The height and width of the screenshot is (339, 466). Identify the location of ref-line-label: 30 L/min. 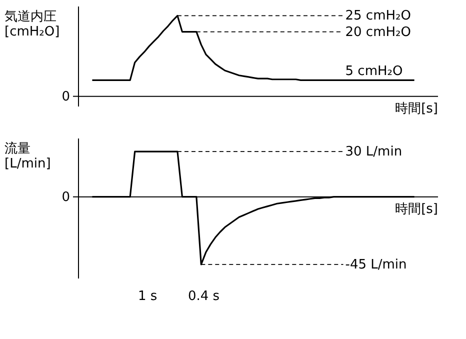
(373, 152).